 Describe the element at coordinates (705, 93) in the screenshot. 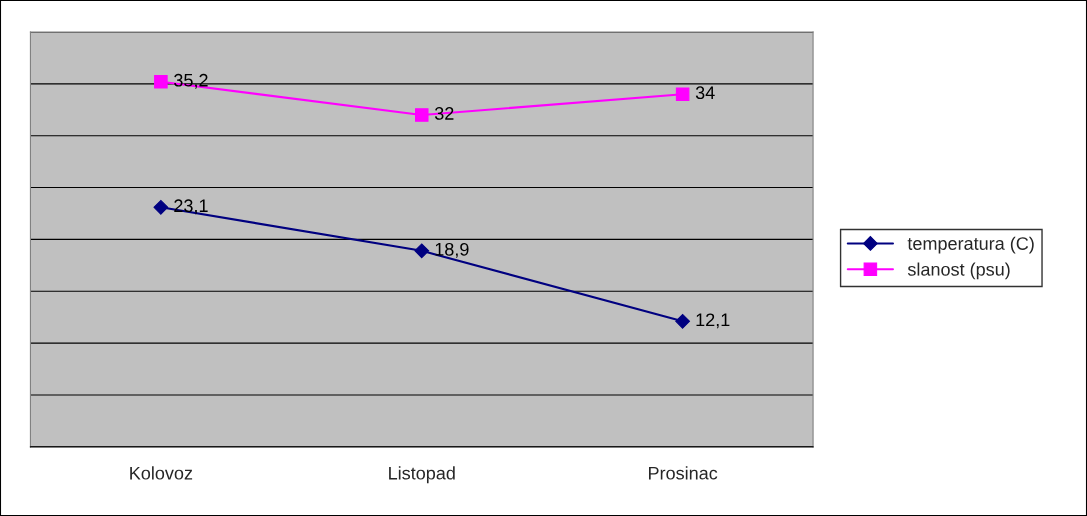

I see `data-label: 34` at that location.